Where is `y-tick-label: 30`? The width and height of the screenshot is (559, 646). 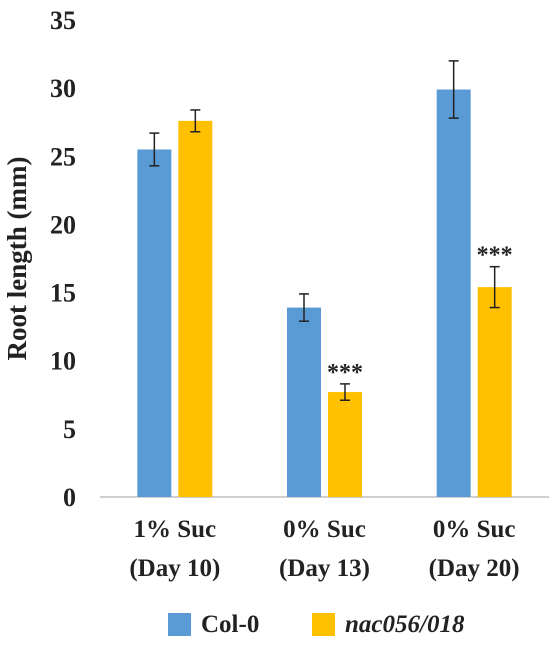 y-tick-label: 30 is located at coordinates (63, 88).